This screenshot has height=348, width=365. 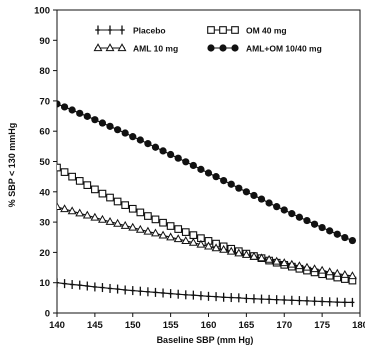 What do you see at coordinates (95, 325) in the screenshot?
I see `x-tick-label: 145` at bounding box center [95, 325].